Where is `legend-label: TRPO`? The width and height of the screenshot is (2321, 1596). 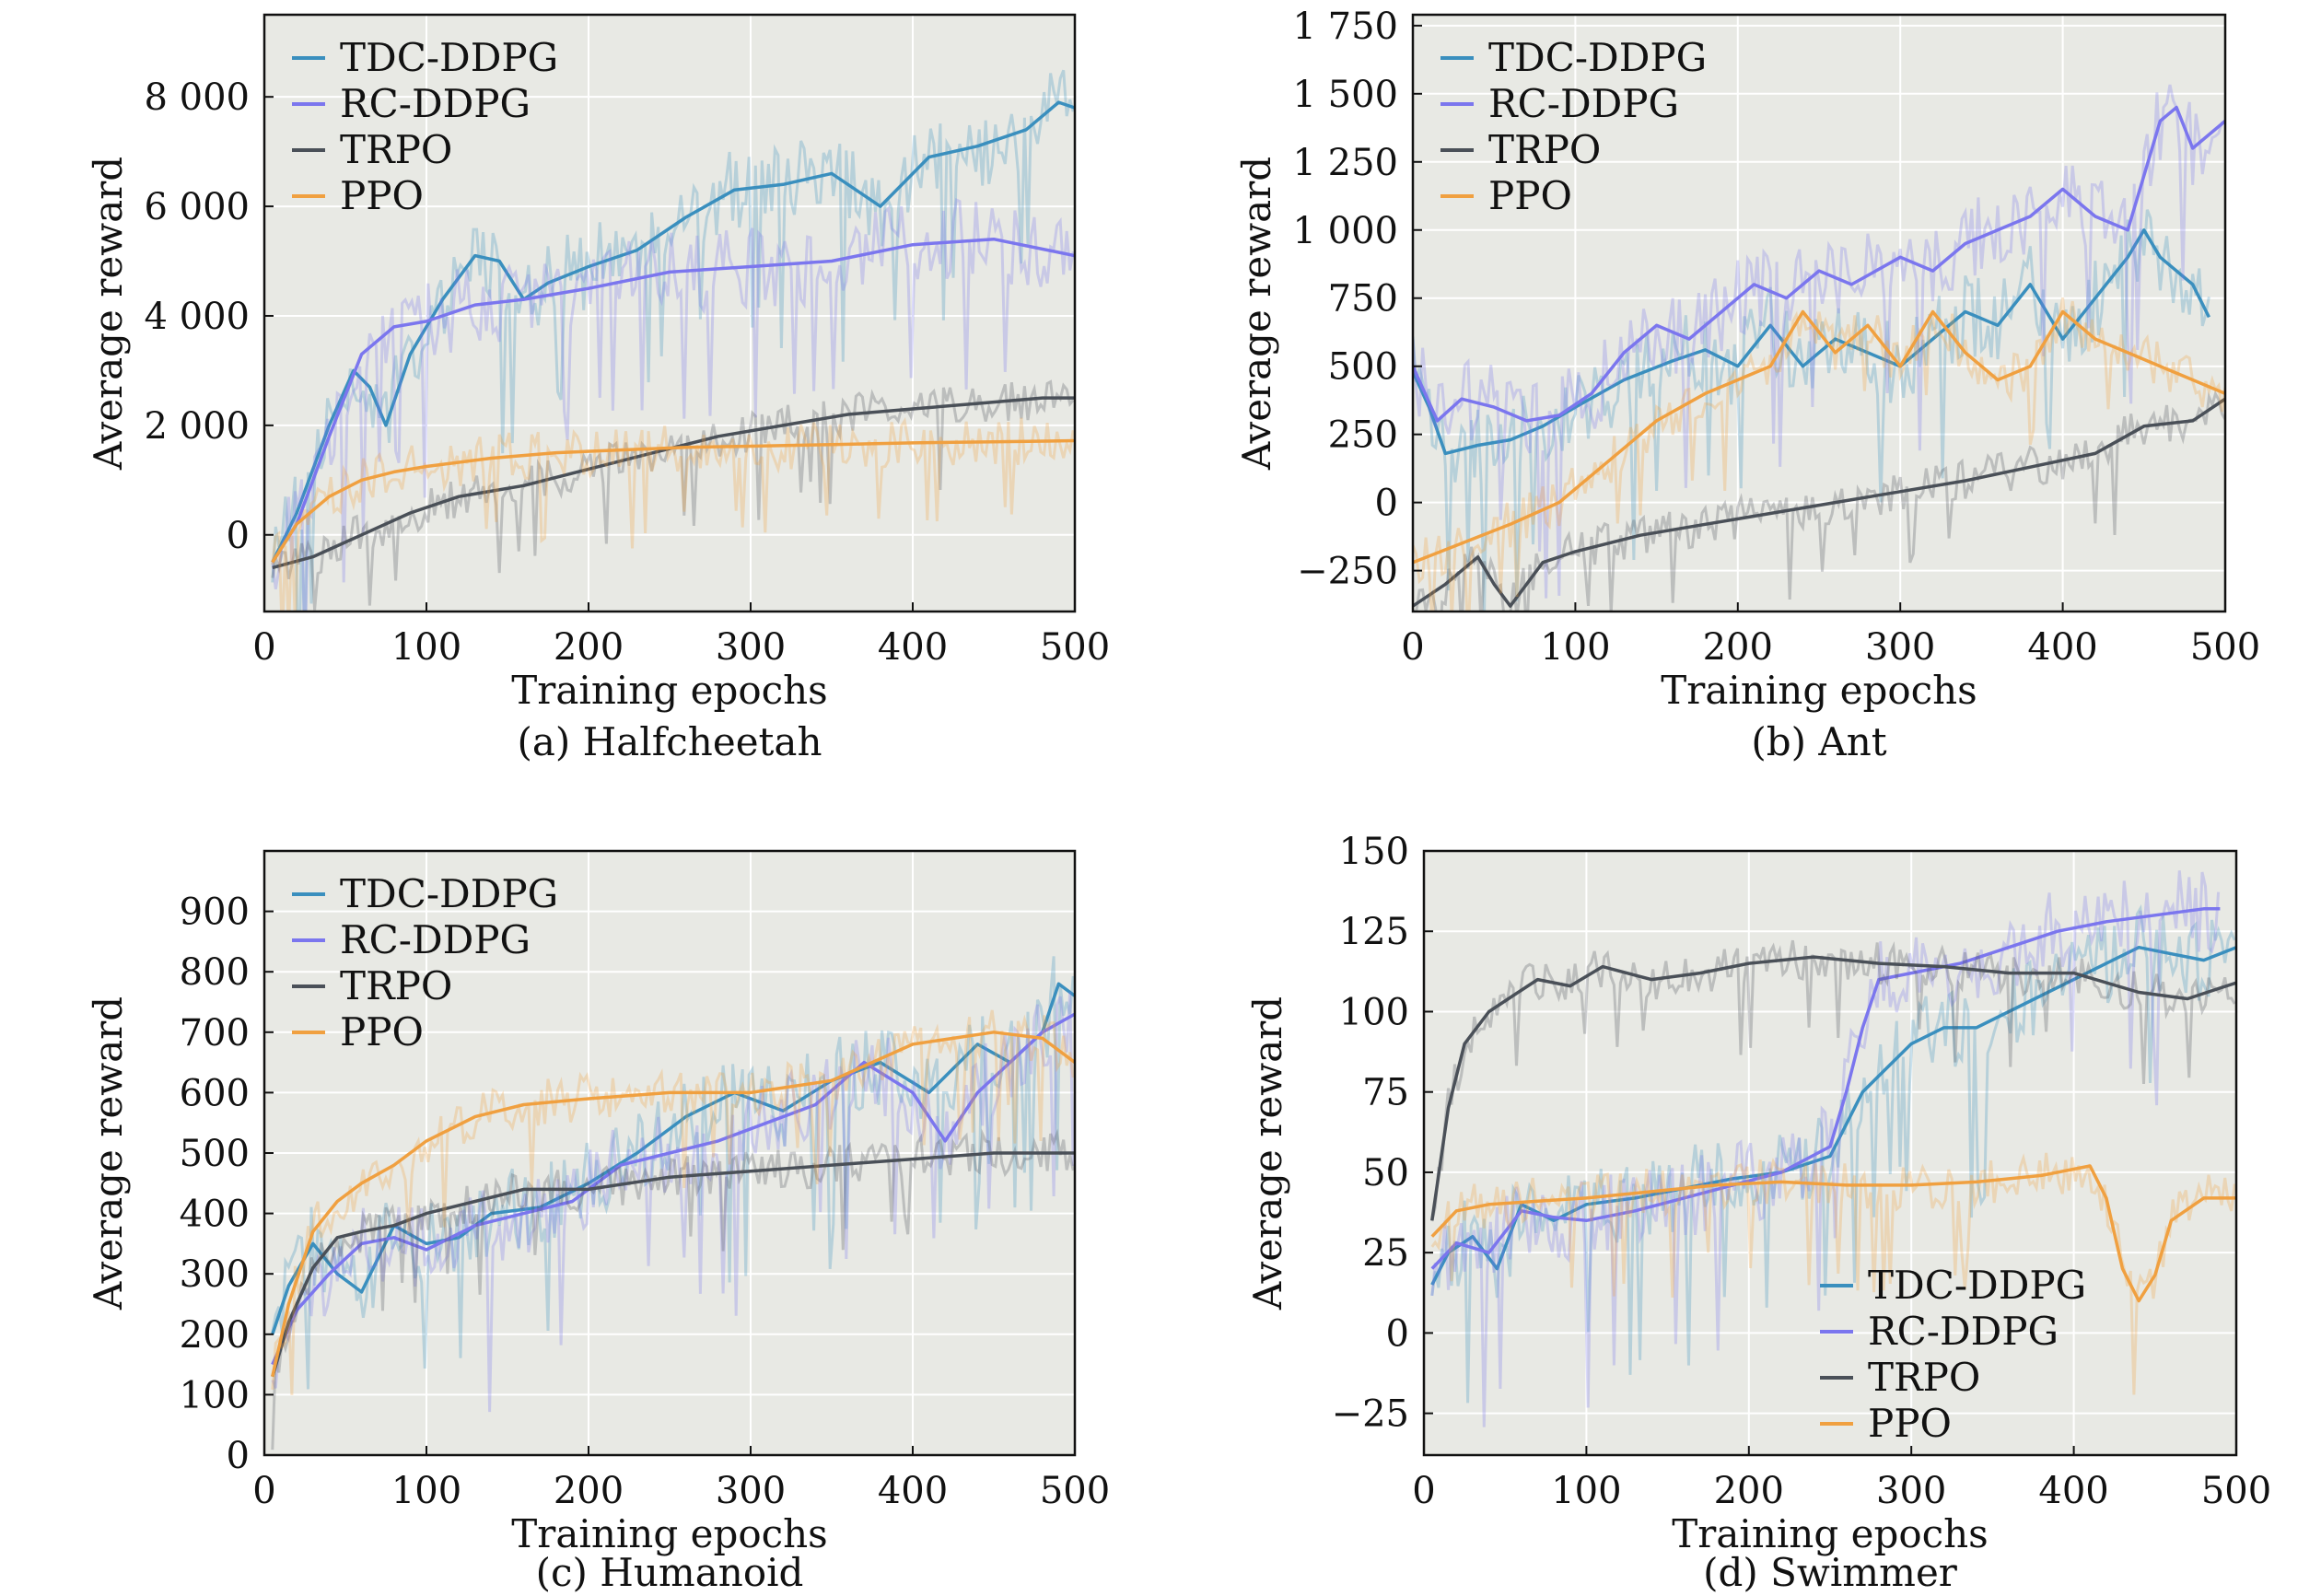 legend-label: TRPO is located at coordinates (396, 150).